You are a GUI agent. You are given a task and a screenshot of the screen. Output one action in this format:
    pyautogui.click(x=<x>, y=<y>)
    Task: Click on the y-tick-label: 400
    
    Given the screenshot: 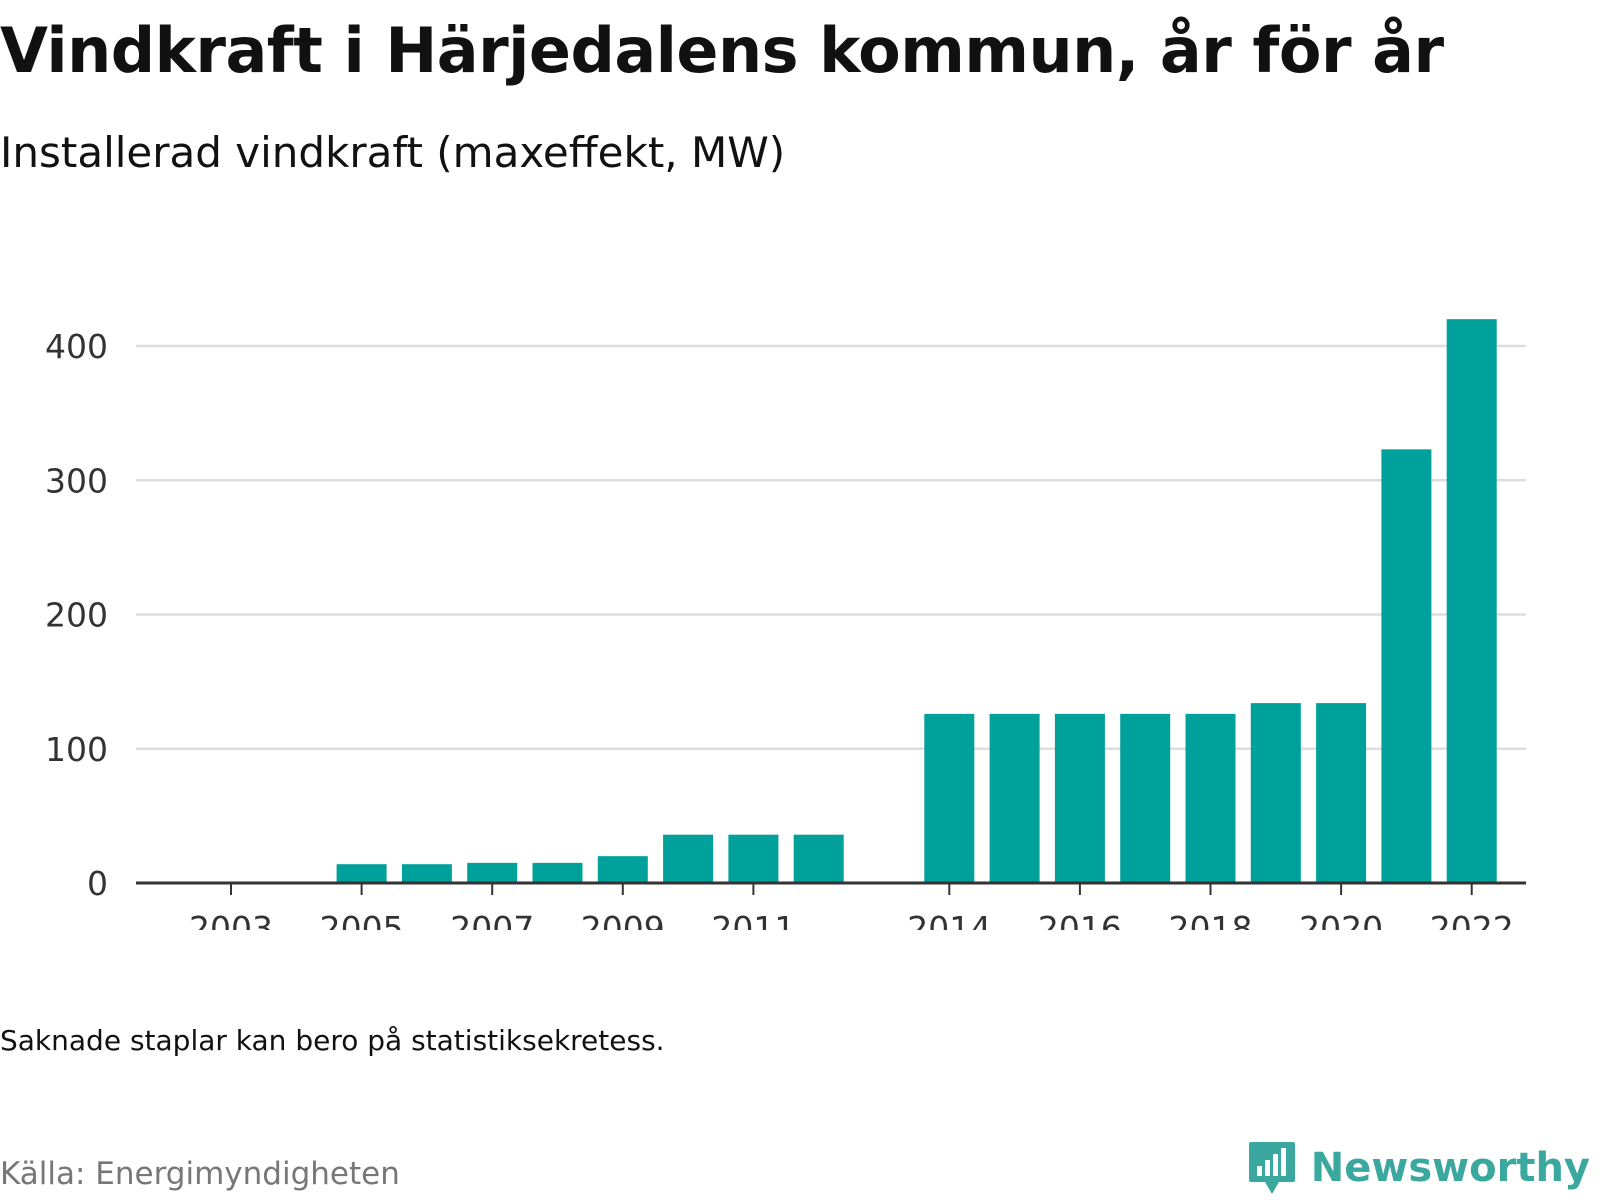 What is the action you would take?
    pyautogui.click(x=76, y=346)
    